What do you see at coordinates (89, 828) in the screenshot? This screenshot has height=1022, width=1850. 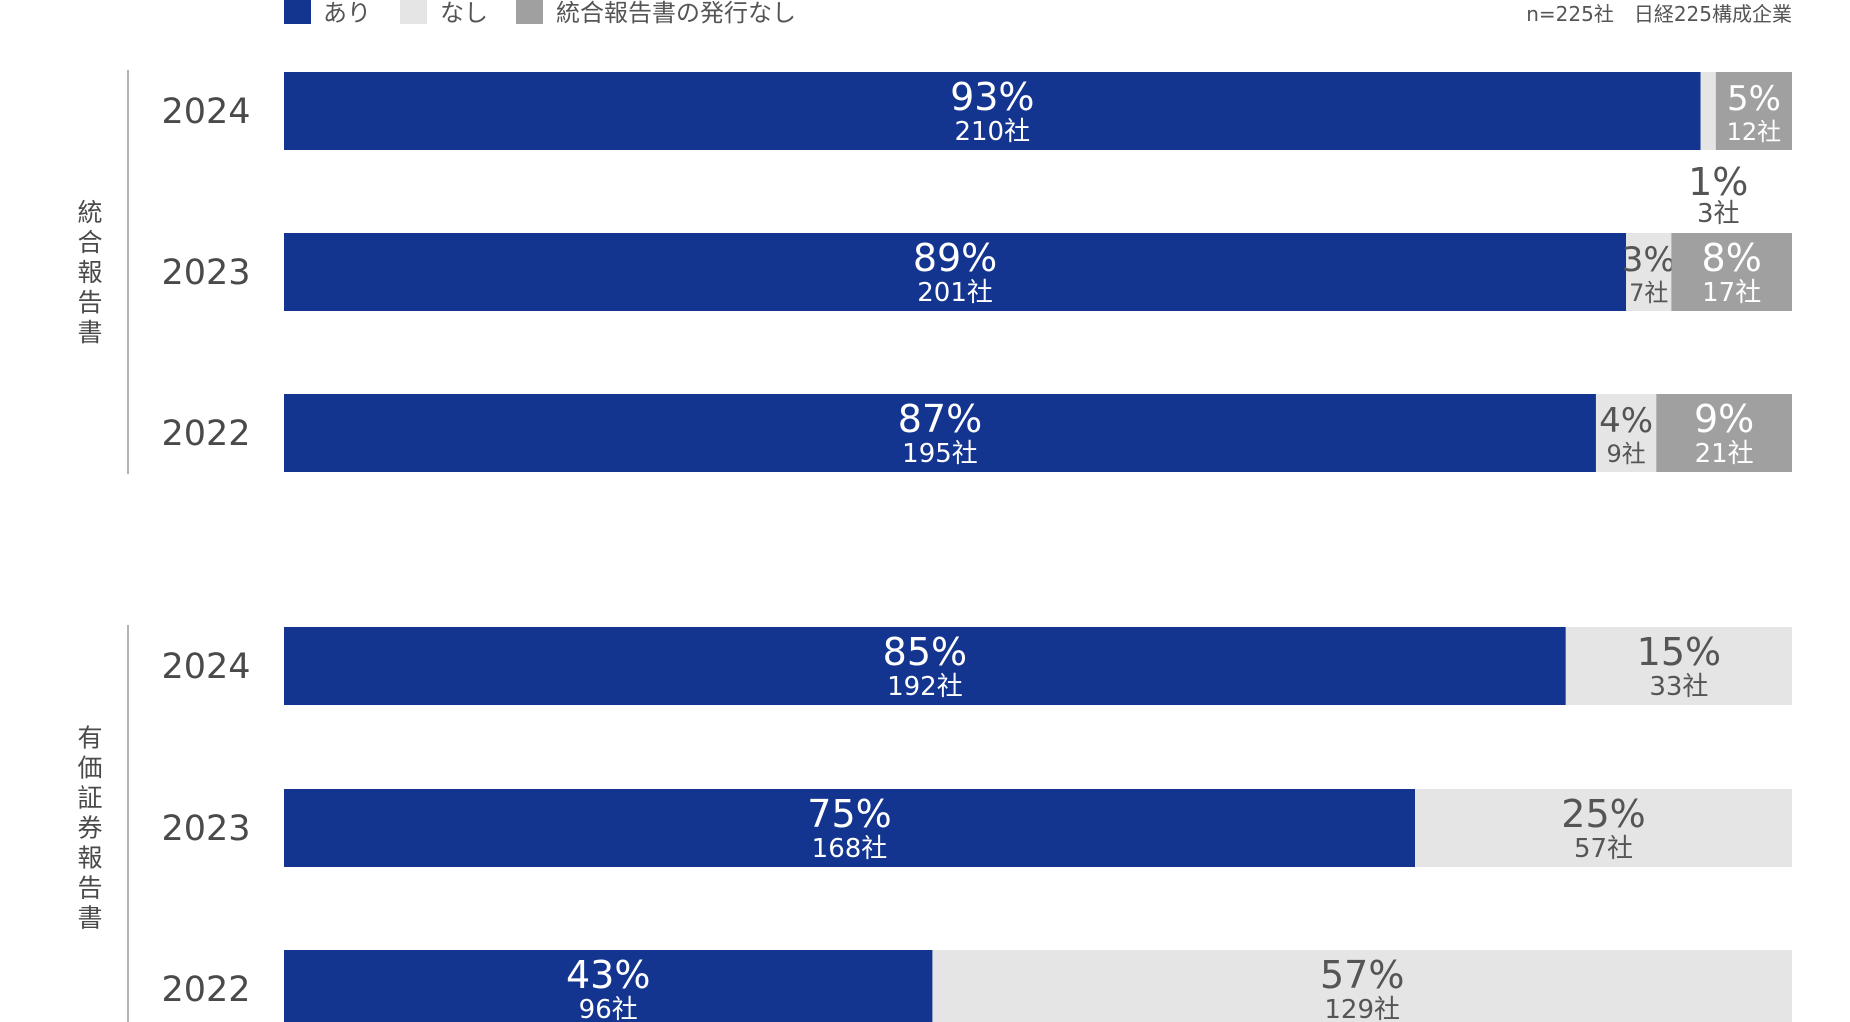 I see `group-label-char: 券` at bounding box center [89, 828].